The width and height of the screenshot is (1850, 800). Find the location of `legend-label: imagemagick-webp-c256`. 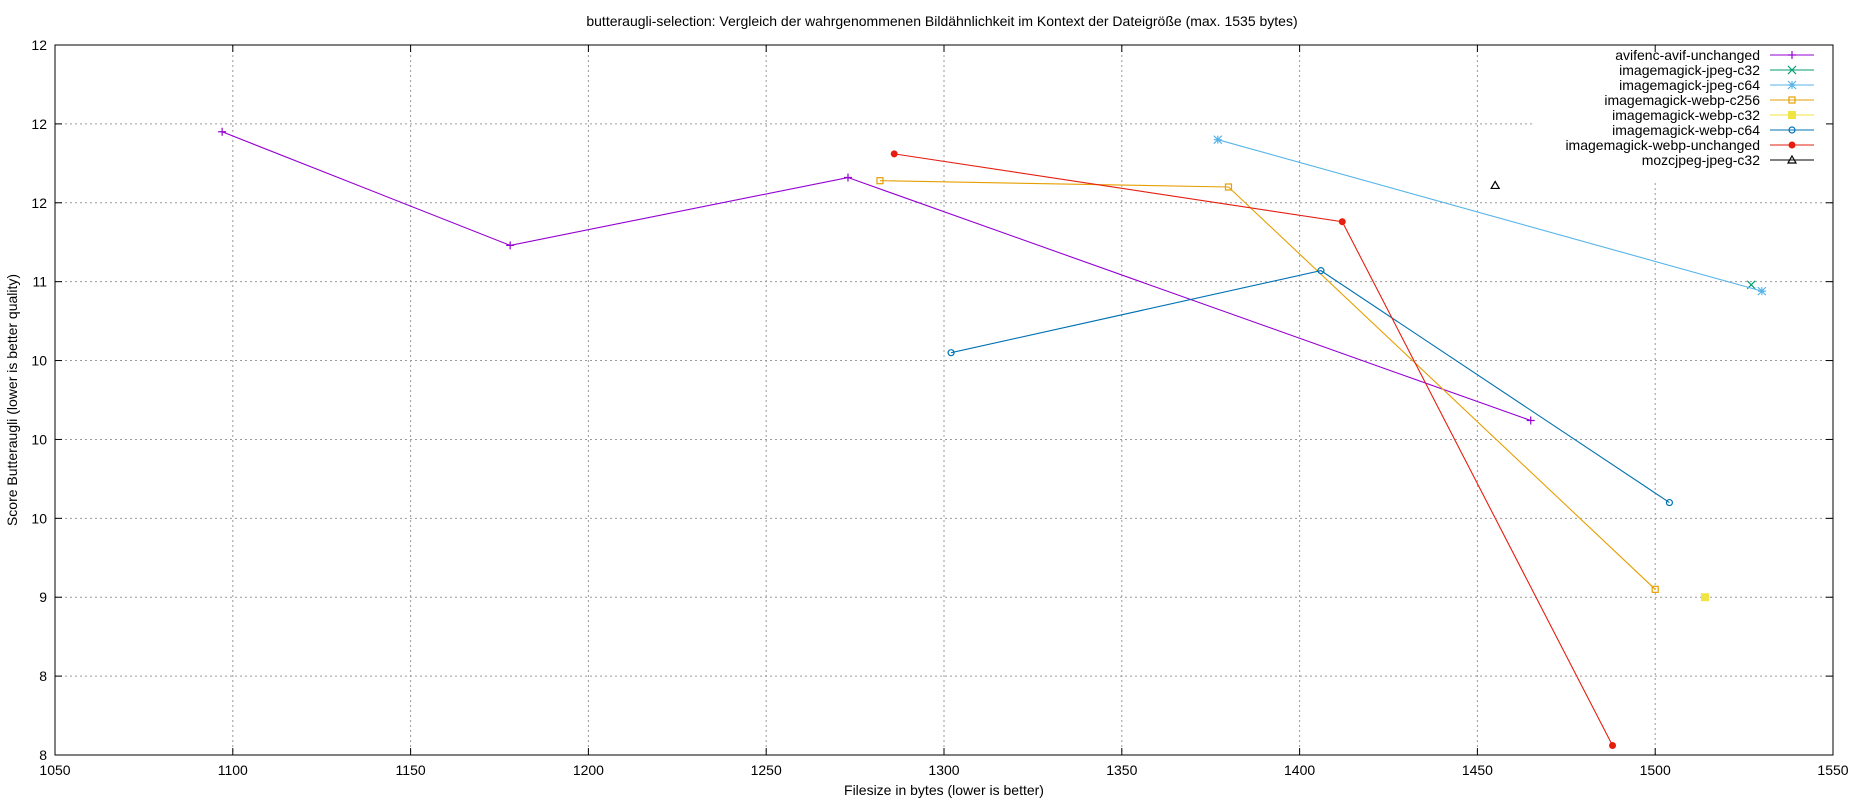

legend-label: imagemagick-webp-c256 is located at coordinates (1682, 100).